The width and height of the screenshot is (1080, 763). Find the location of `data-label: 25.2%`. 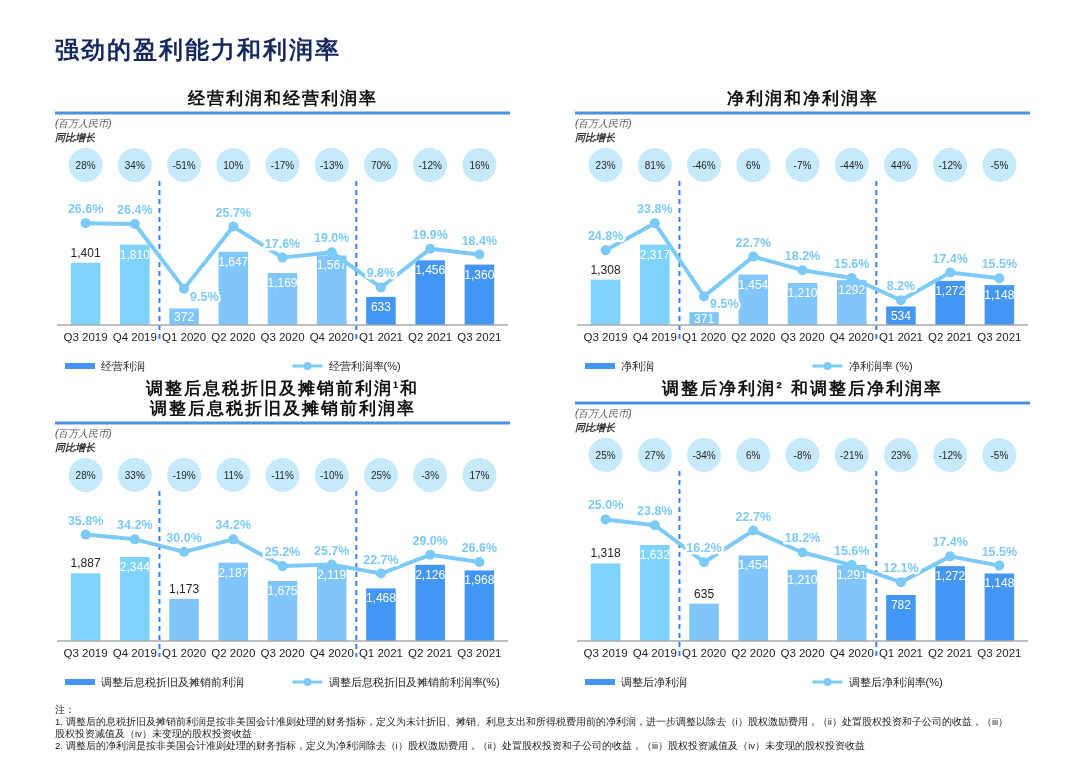

data-label: 25.2% is located at coordinates (282, 552).